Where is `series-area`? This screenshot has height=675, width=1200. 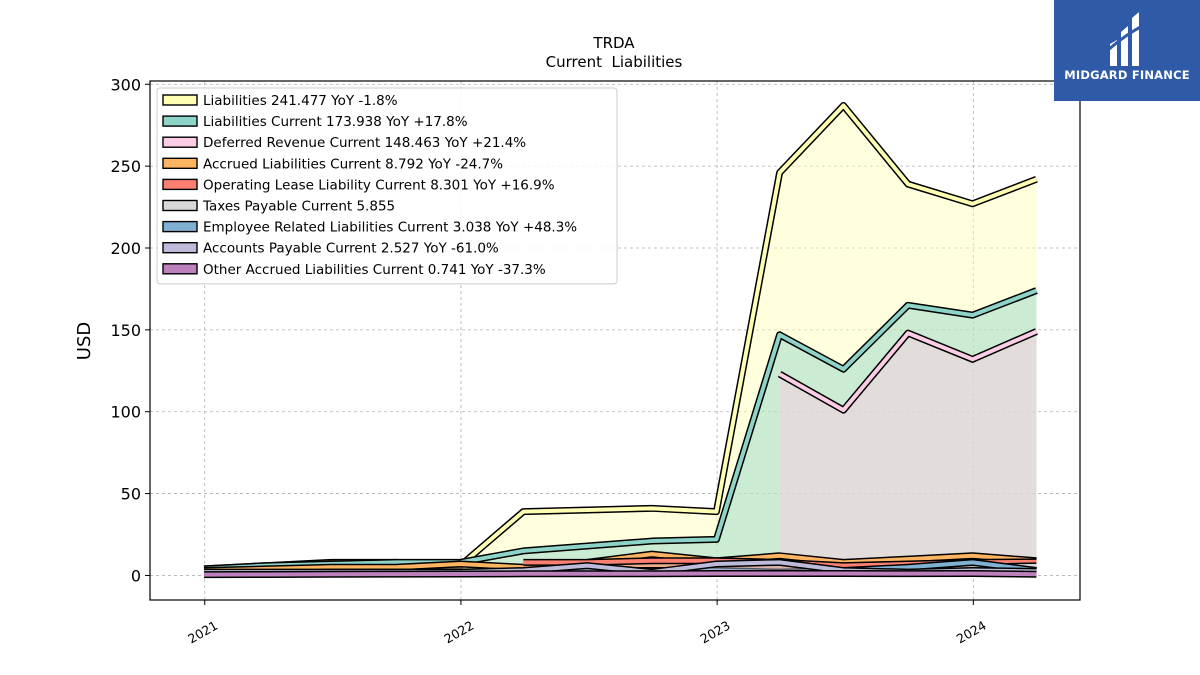 series-area is located at coordinates (908, 453).